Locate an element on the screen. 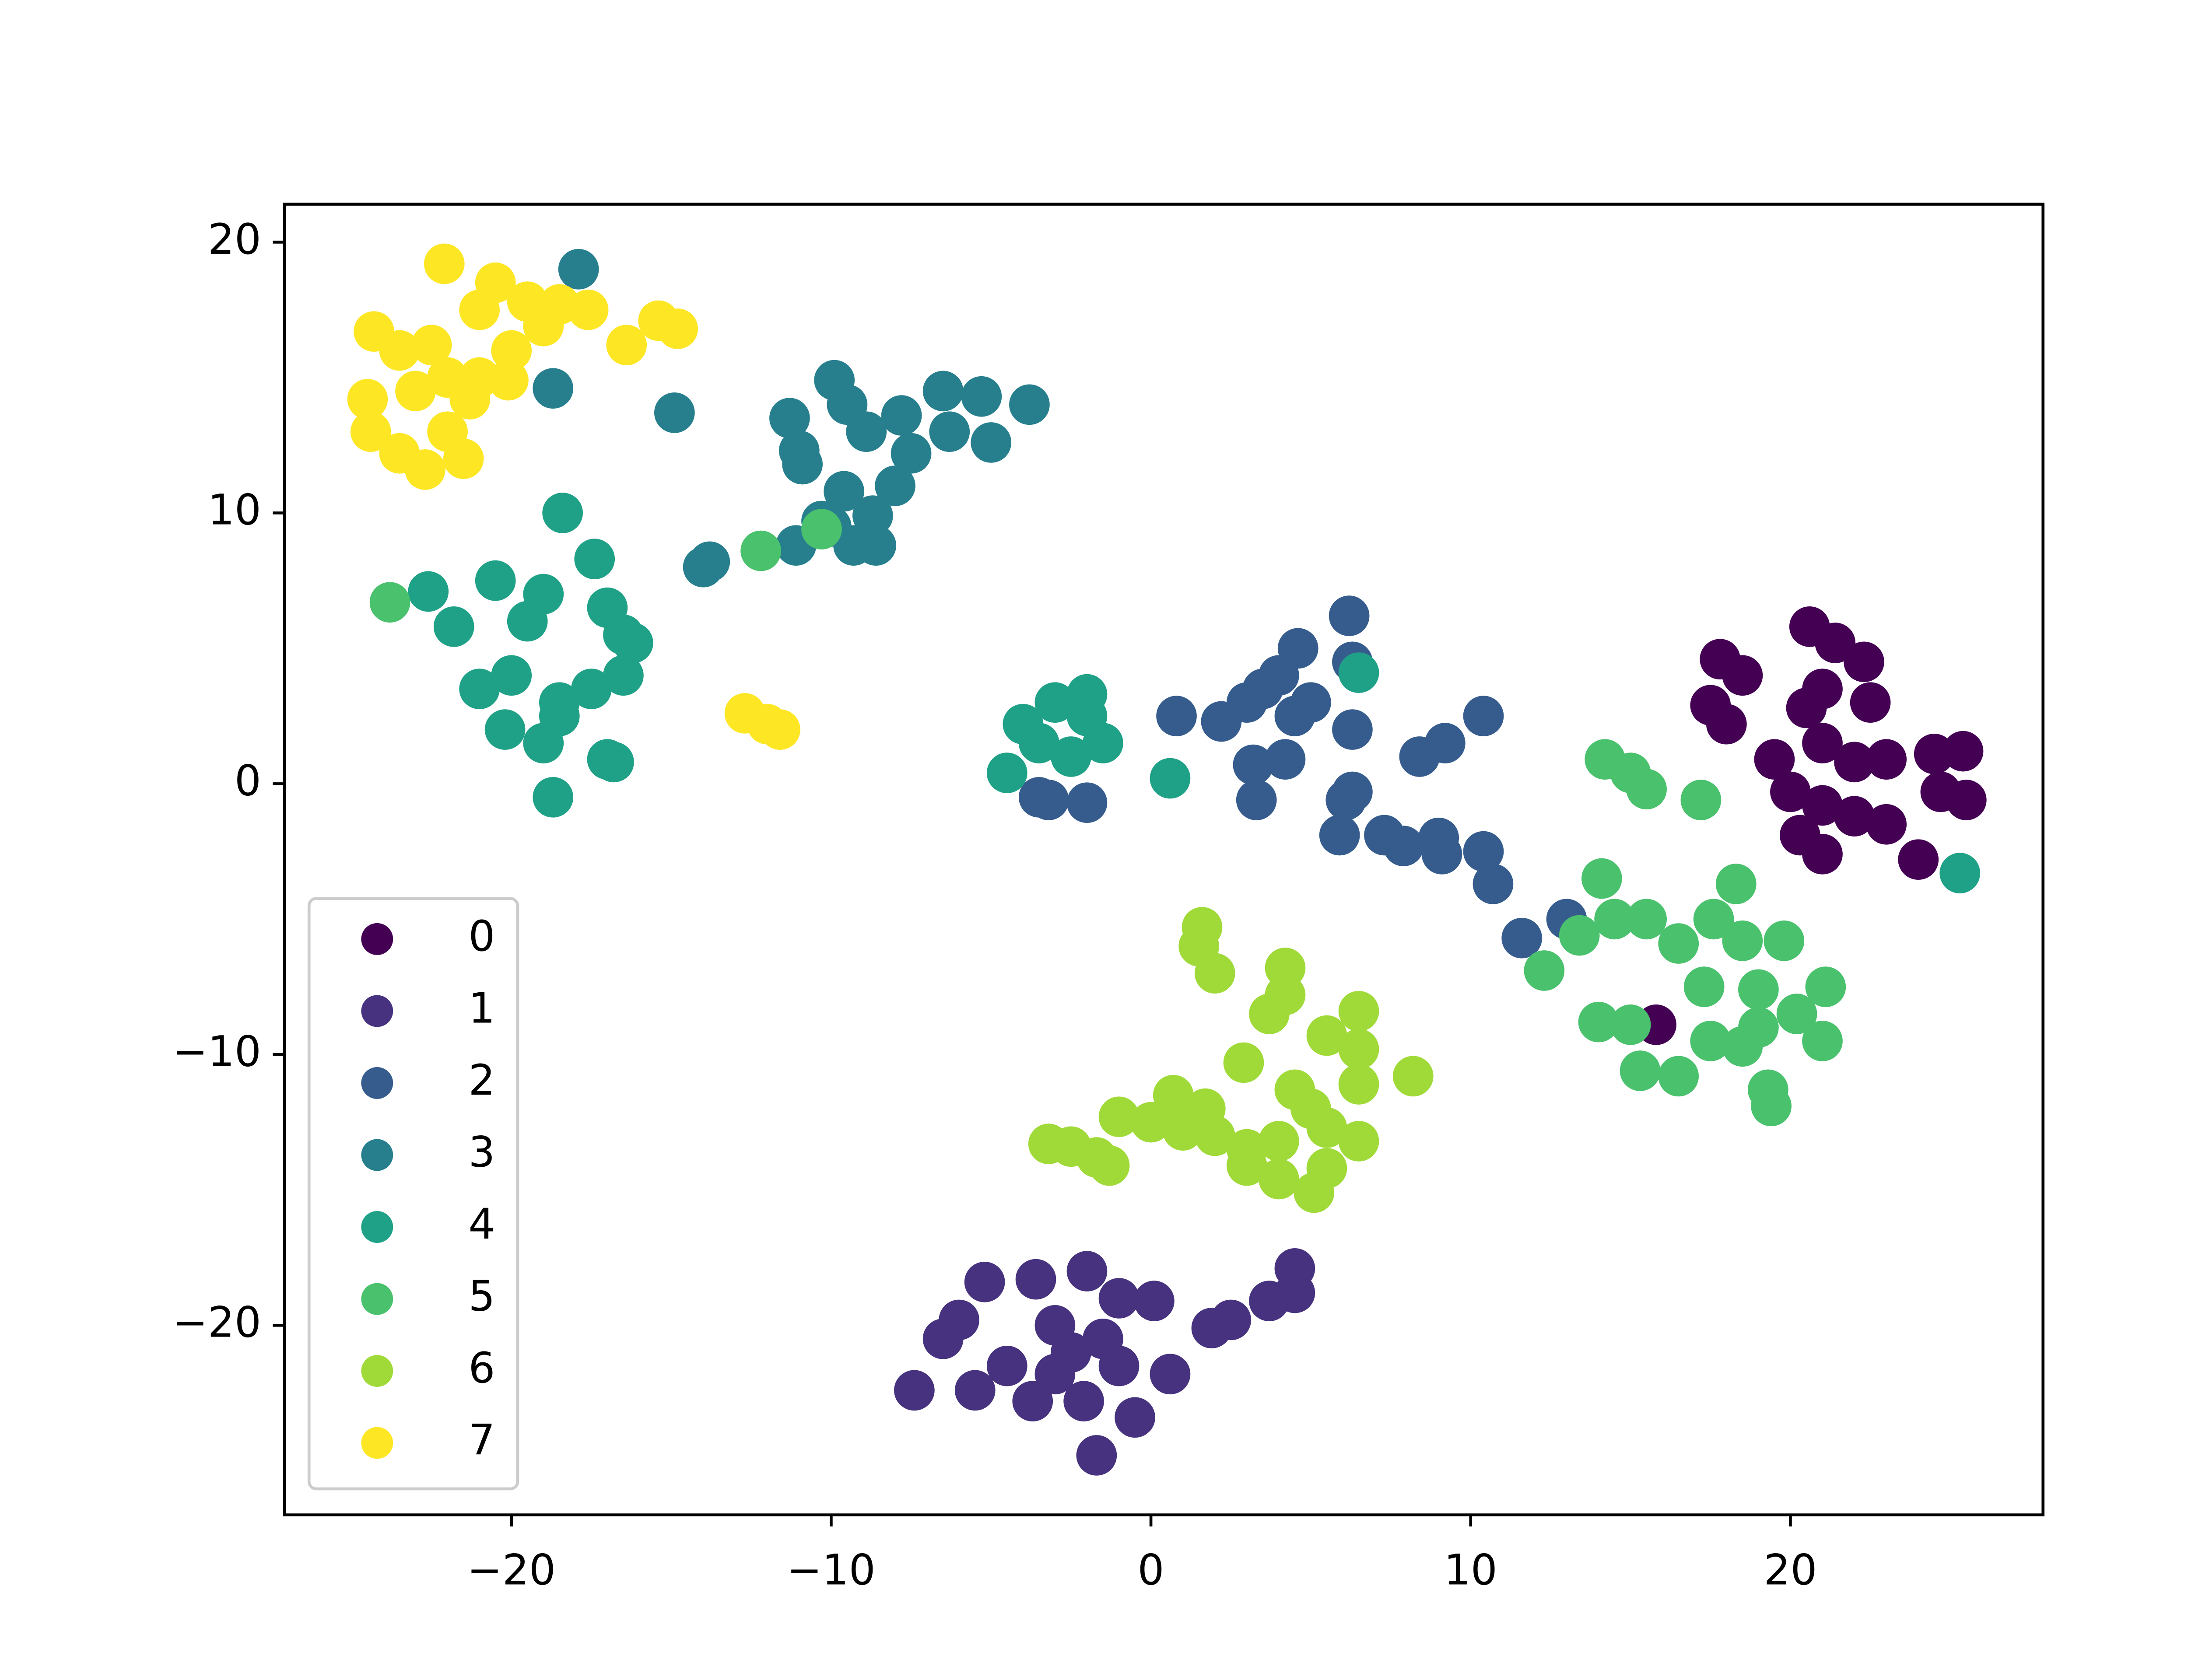 This screenshot has height=1680, width=2188. x-tick-label: 20 is located at coordinates (1791, 1569).